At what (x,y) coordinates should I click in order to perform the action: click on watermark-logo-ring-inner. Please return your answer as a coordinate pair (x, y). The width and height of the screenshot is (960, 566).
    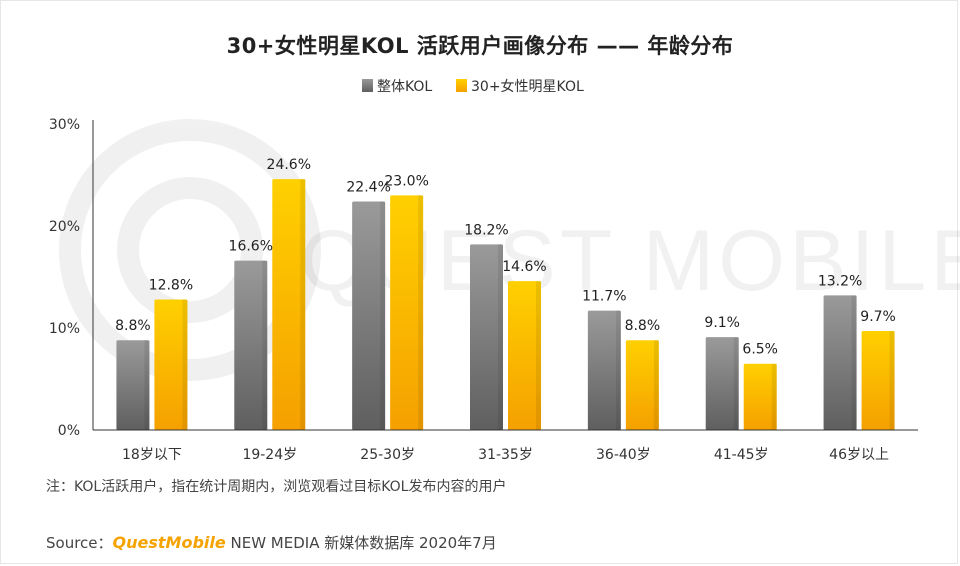
    Looking at the image, I should click on (190, 250).